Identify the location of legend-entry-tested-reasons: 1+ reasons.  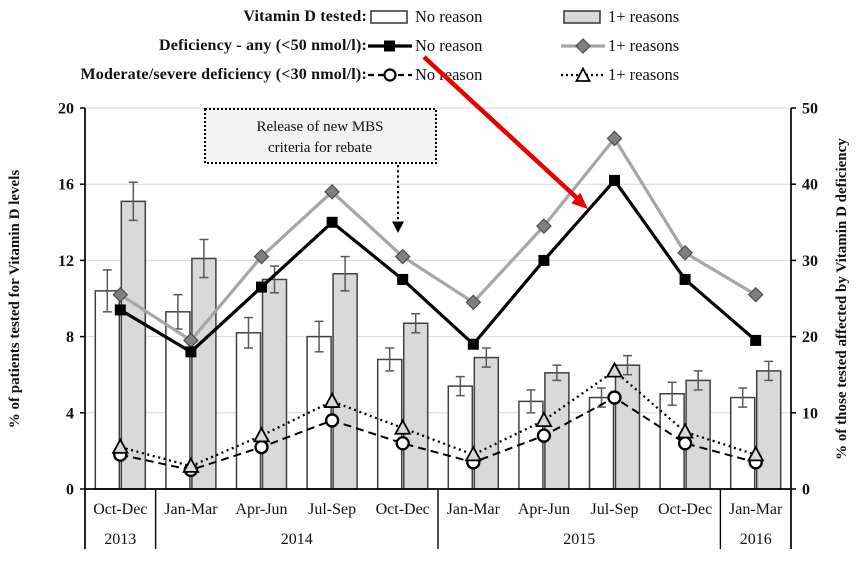
(695, 17).